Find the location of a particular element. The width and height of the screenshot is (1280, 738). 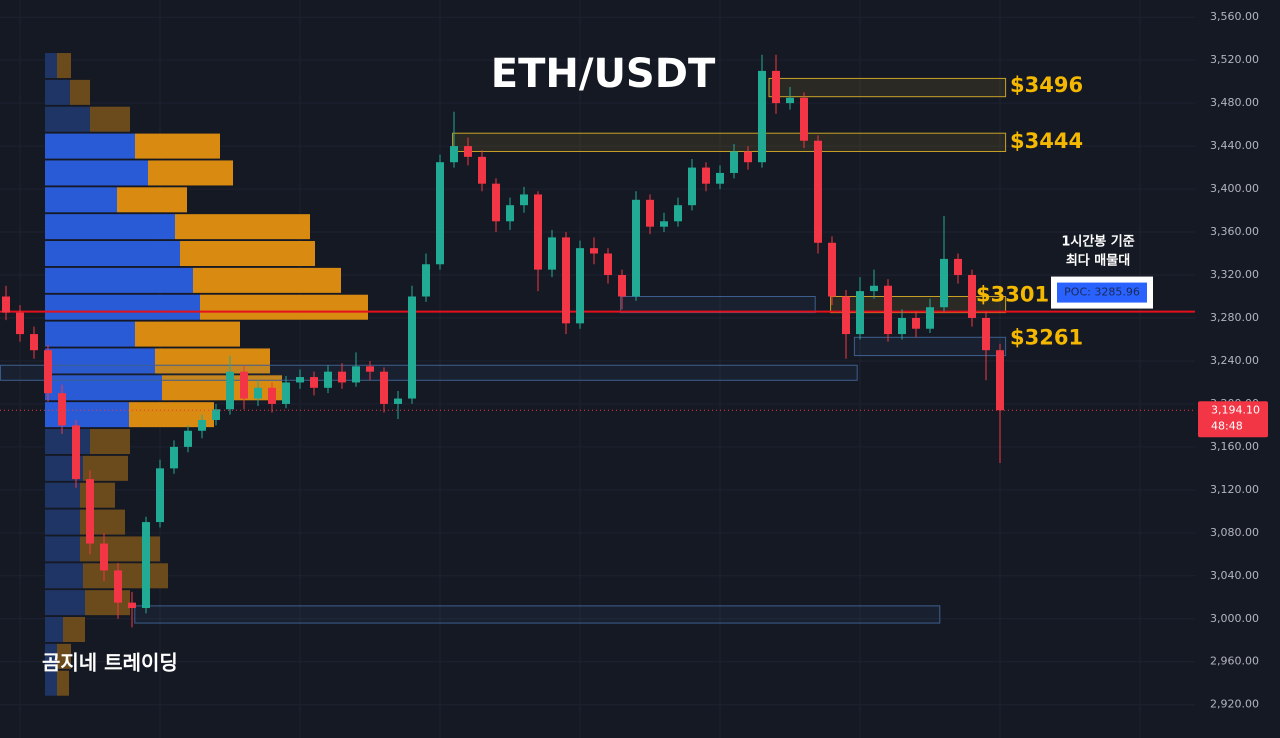

y-tick-label: 3,000.00 is located at coordinates (1234, 618).